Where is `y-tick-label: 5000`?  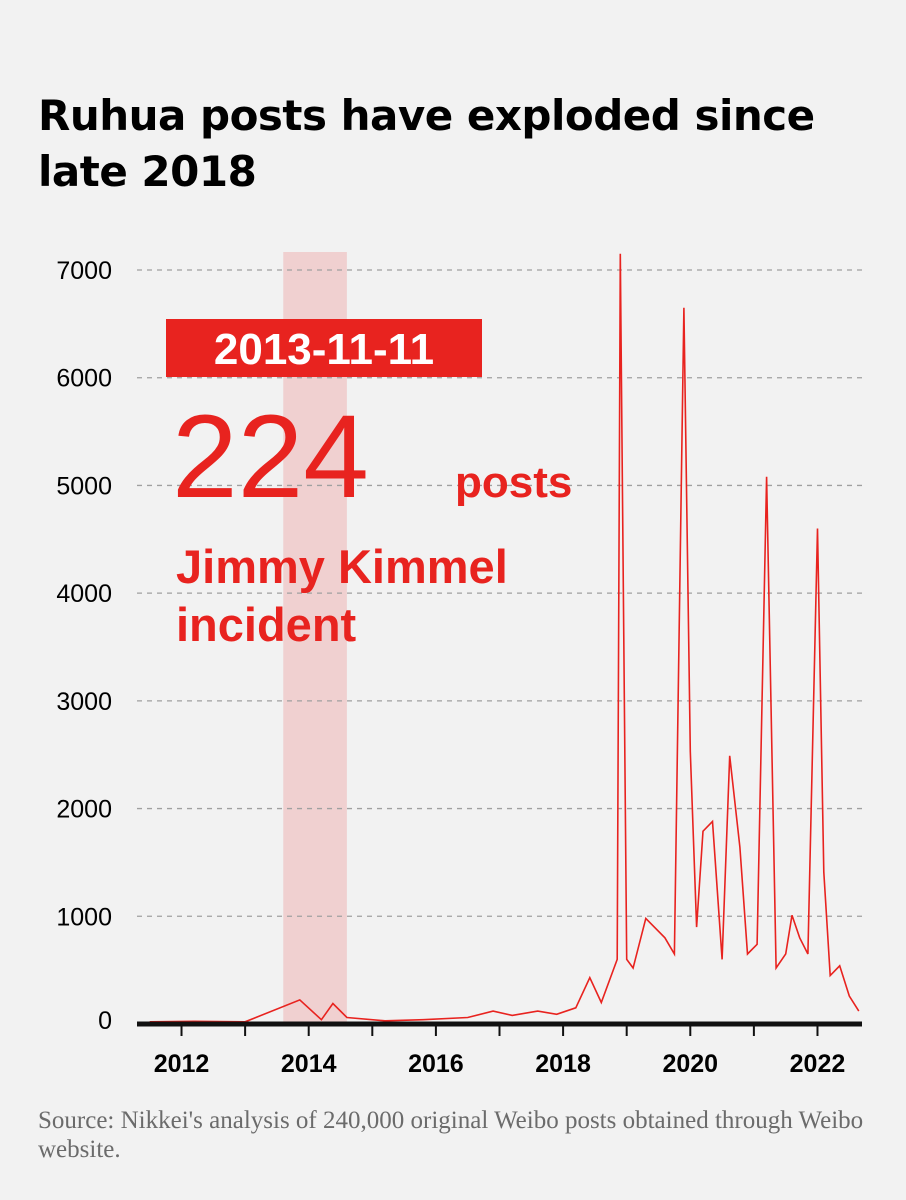 y-tick-label: 5000 is located at coordinates (84, 486).